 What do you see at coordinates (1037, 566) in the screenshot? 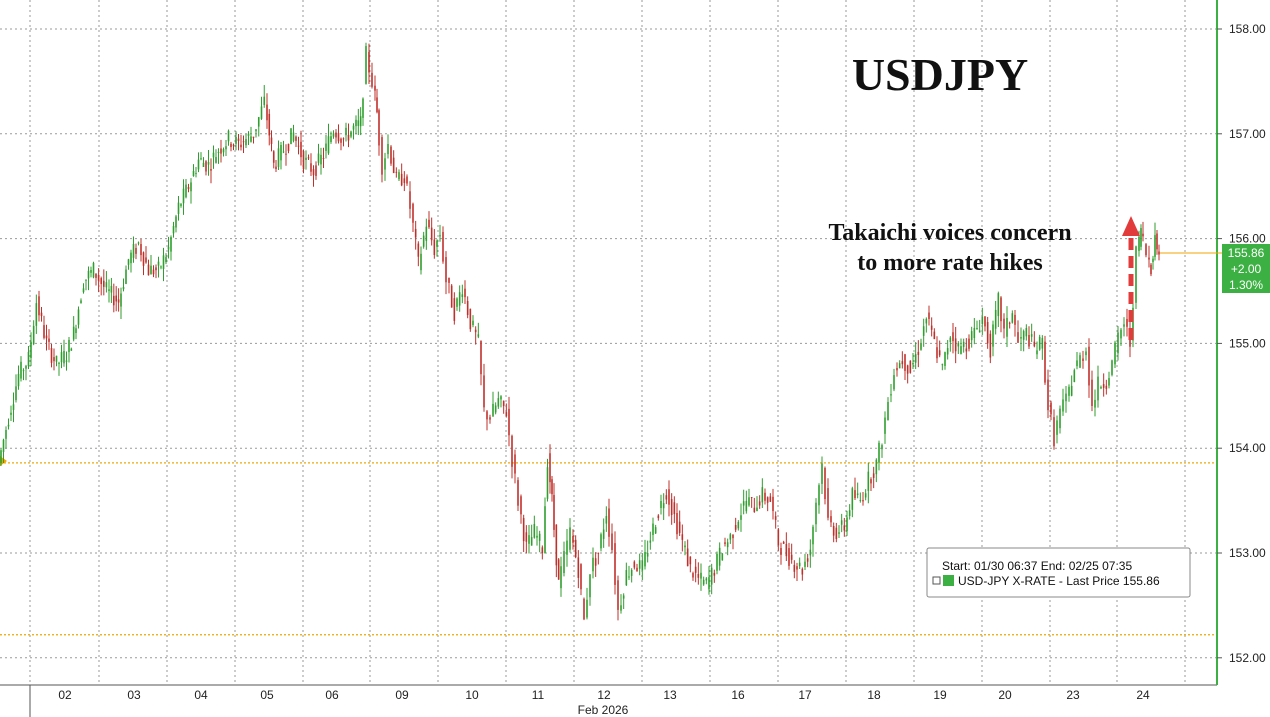
I see `legend-range: Start: 01/30 06:37 End: 02/25 07:35` at bounding box center [1037, 566].